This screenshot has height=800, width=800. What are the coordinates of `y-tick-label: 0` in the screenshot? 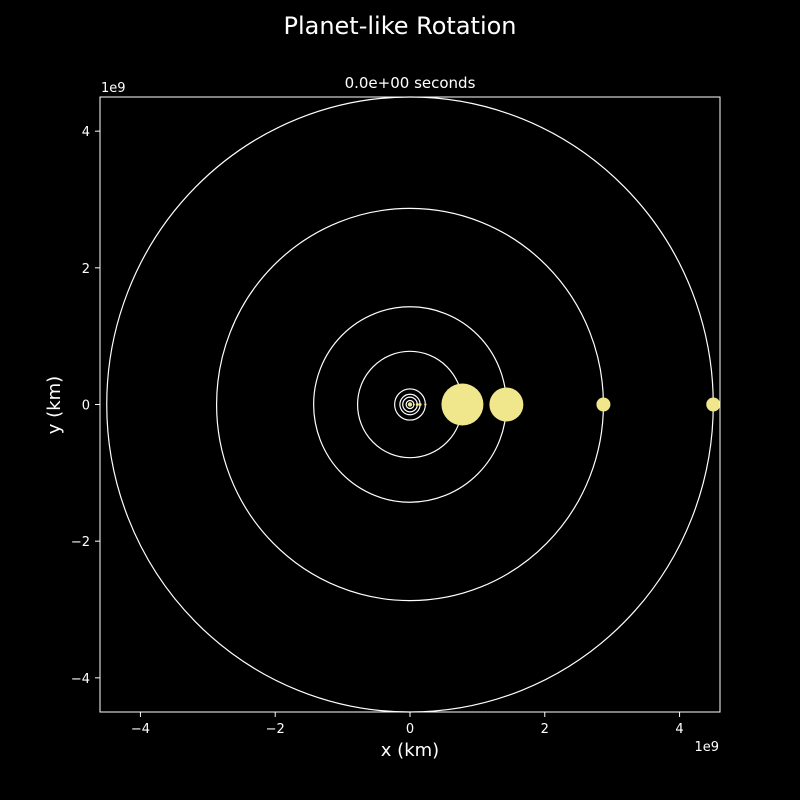 It's located at (86, 406).